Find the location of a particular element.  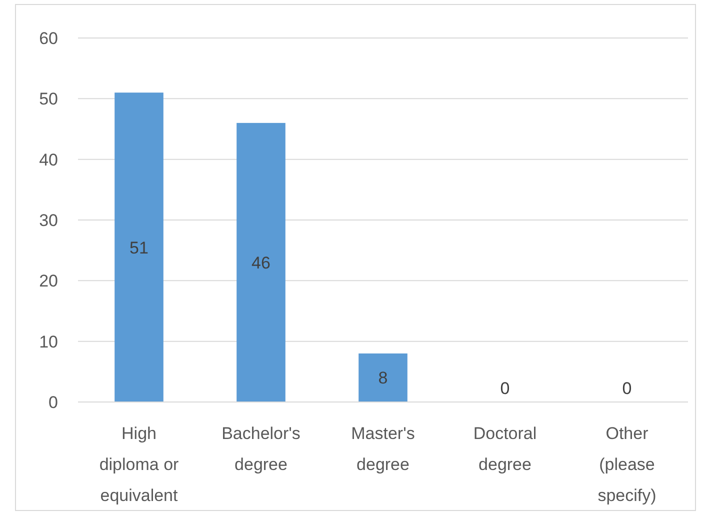

data-label: 46 is located at coordinates (261, 262).